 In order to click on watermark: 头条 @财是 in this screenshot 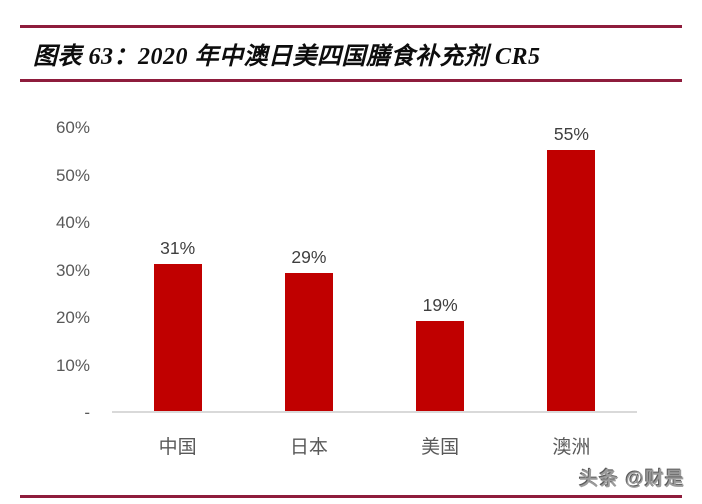, I will do `click(632, 479)`.